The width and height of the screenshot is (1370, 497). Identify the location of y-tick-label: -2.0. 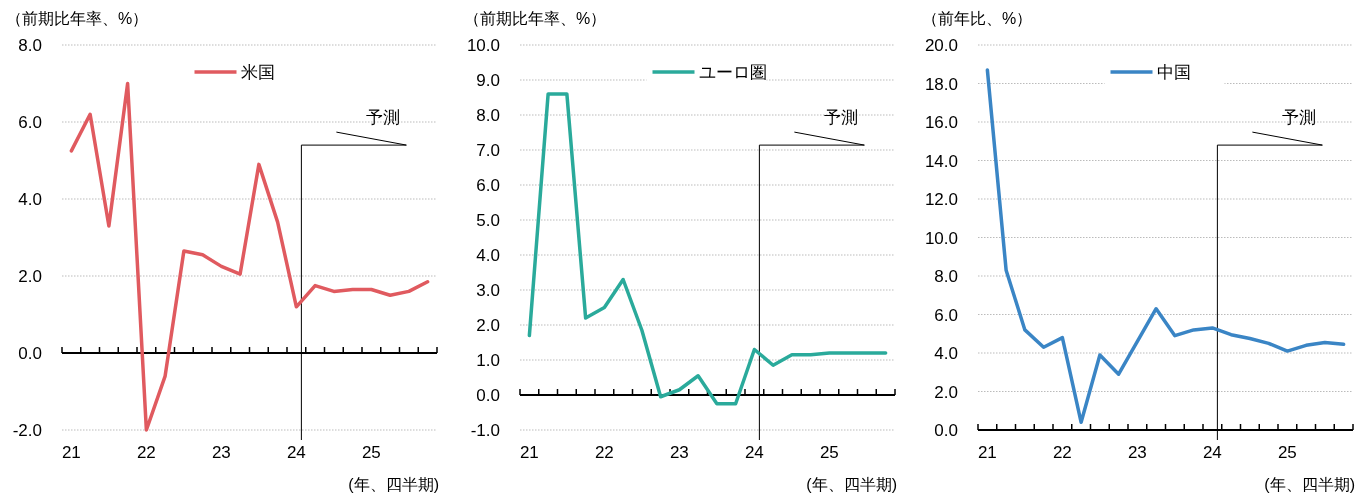
(27, 430).